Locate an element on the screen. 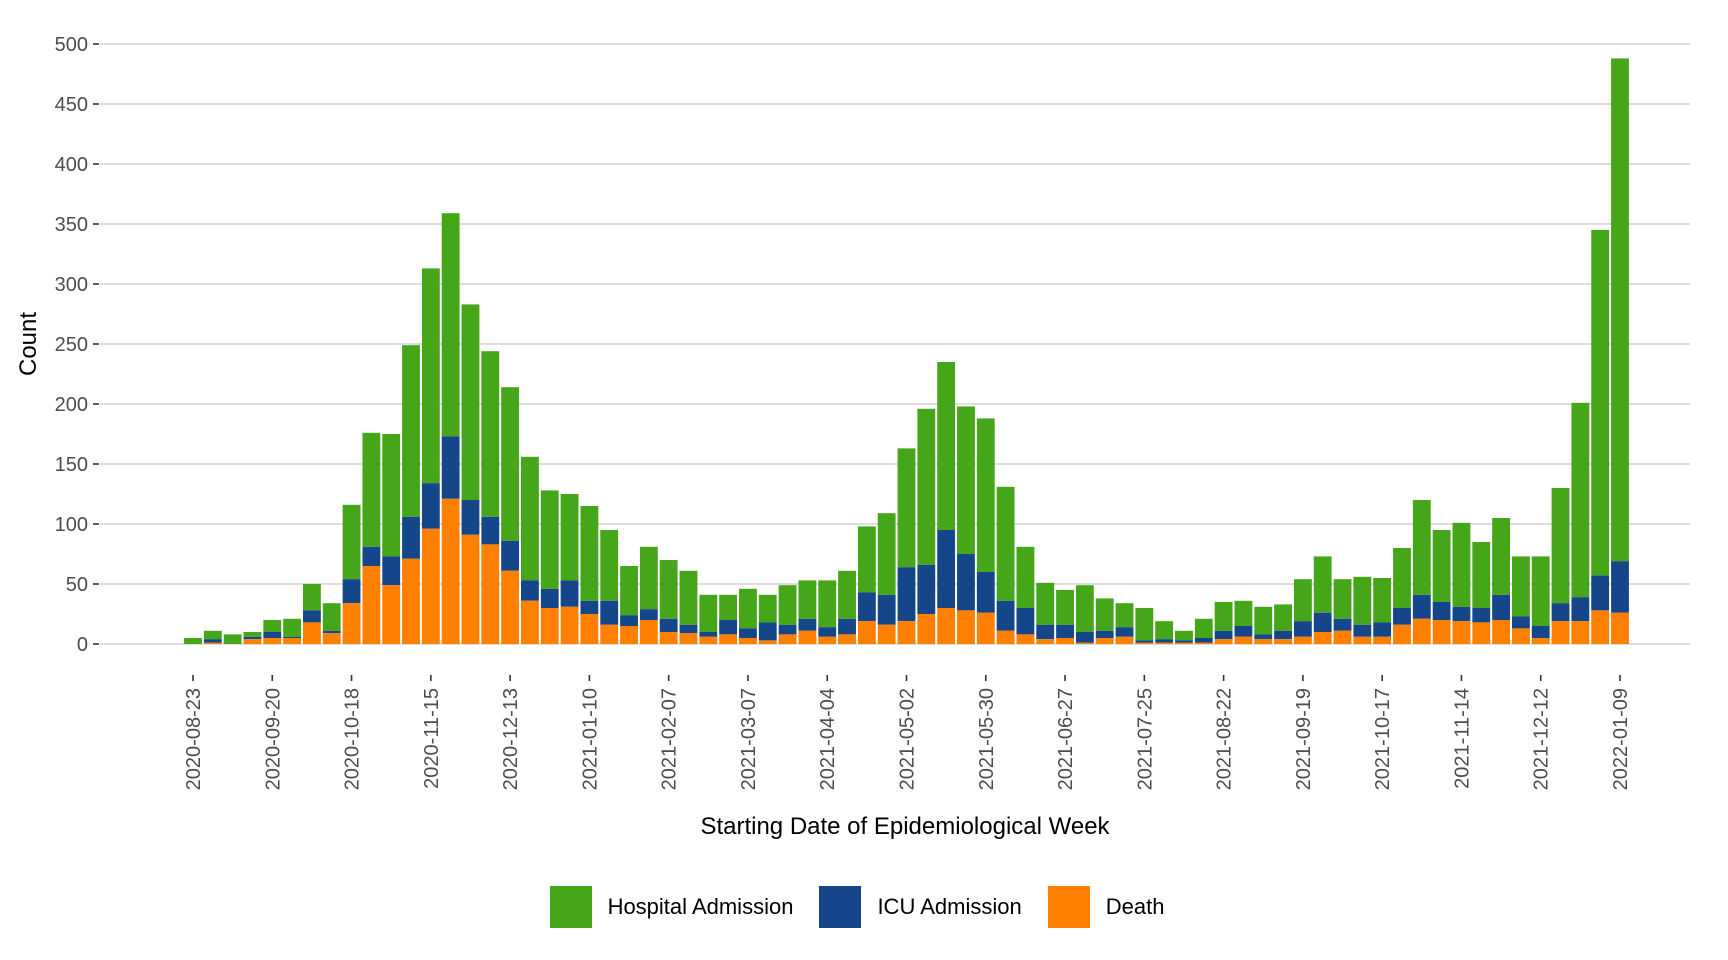  y-tick-label: 300 is located at coordinates (71, 285).